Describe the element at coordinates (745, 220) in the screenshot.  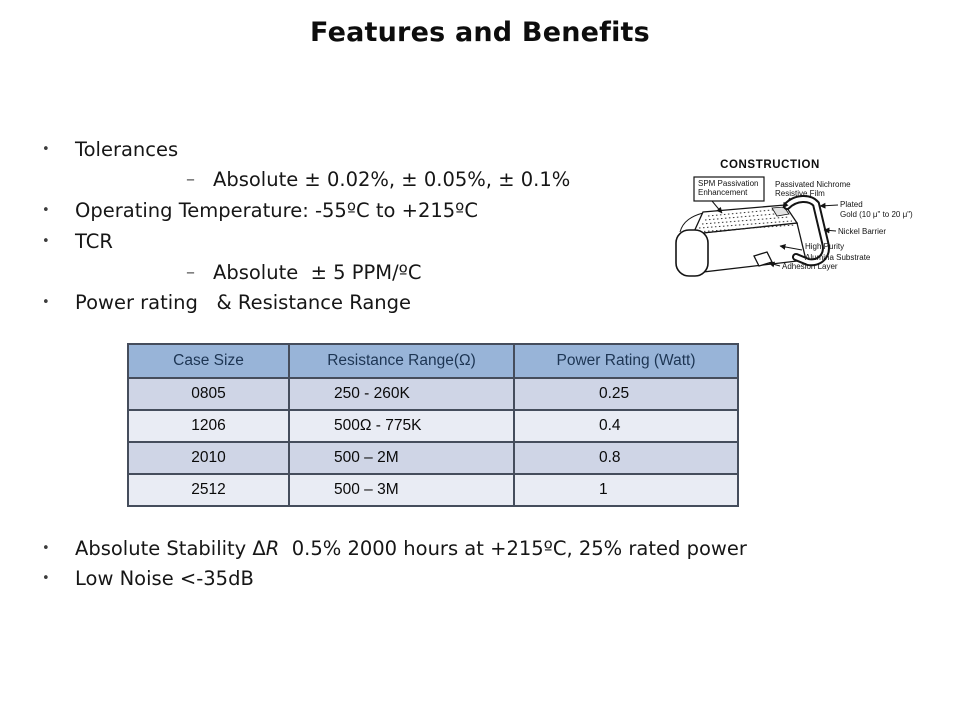
I see `resistive-film-texture` at that location.